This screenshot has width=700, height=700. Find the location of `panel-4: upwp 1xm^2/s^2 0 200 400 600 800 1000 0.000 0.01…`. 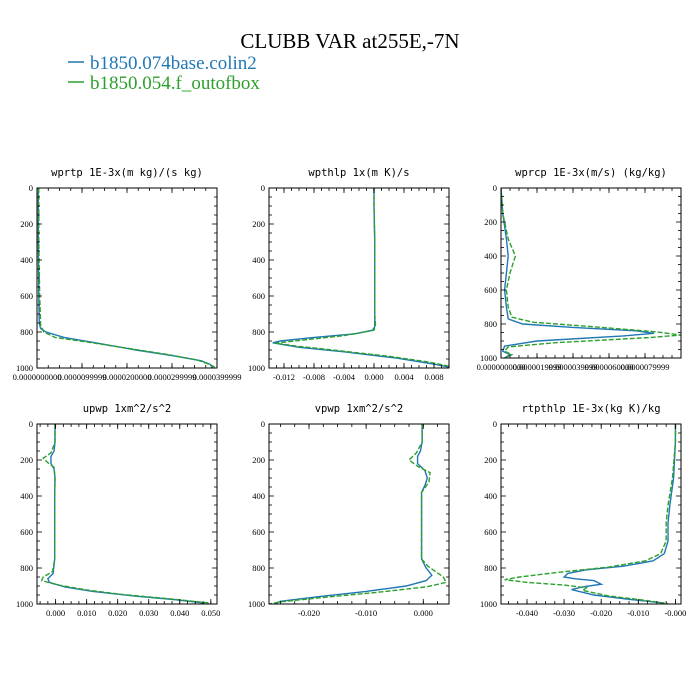

panel-4: upwp 1xm^2/s^2 0 200 400 600 800 1000 0.000 0.01… is located at coordinates (118, 510).